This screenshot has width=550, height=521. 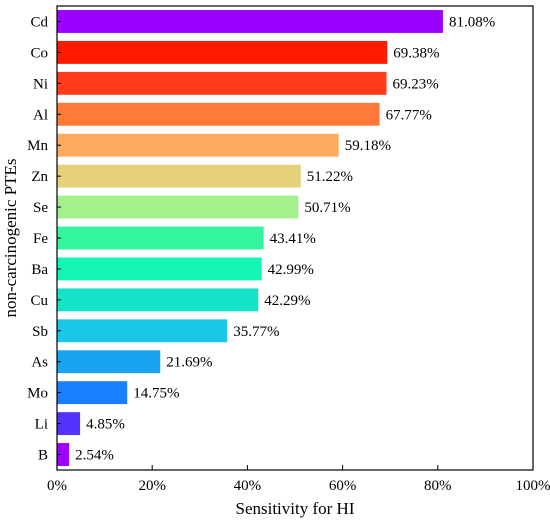 What do you see at coordinates (152, 486) in the screenshot?
I see `x-tick-label: 20%` at bounding box center [152, 486].